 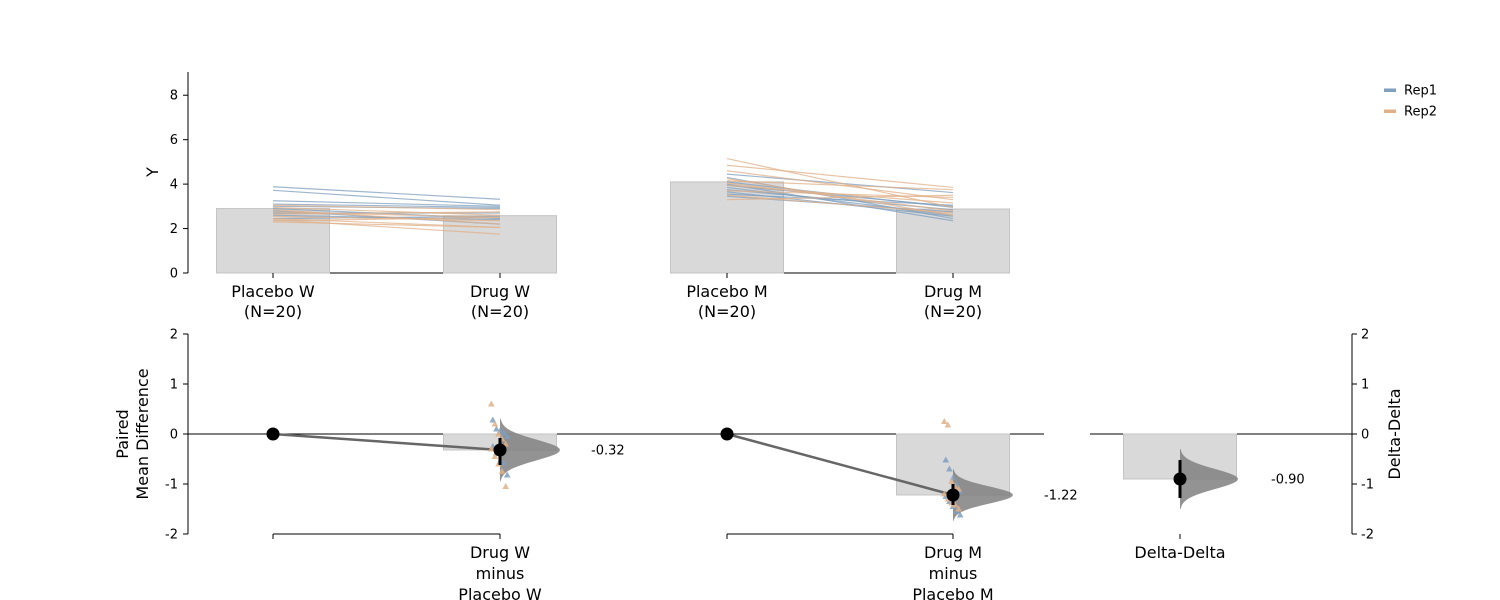 What do you see at coordinates (174, 385) in the screenshot?
I see `y-tick-label: 1` at bounding box center [174, 385].